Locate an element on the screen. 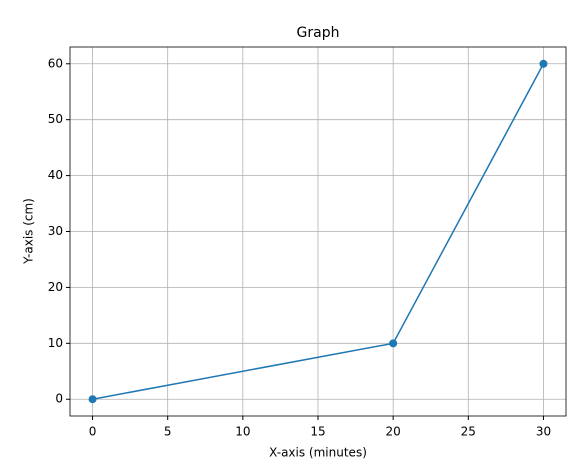 This screenshot has width=580, height=467. x-axis-label: X-axis (minutes) is located at coordinates (318, 453).